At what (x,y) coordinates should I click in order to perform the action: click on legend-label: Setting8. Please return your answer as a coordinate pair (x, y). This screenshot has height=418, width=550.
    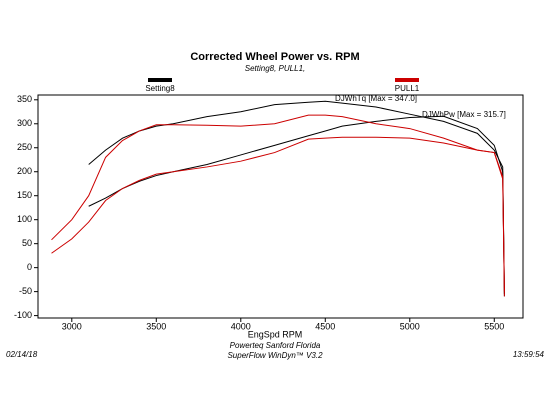
    Looking at the image, I should click on (160, 88).